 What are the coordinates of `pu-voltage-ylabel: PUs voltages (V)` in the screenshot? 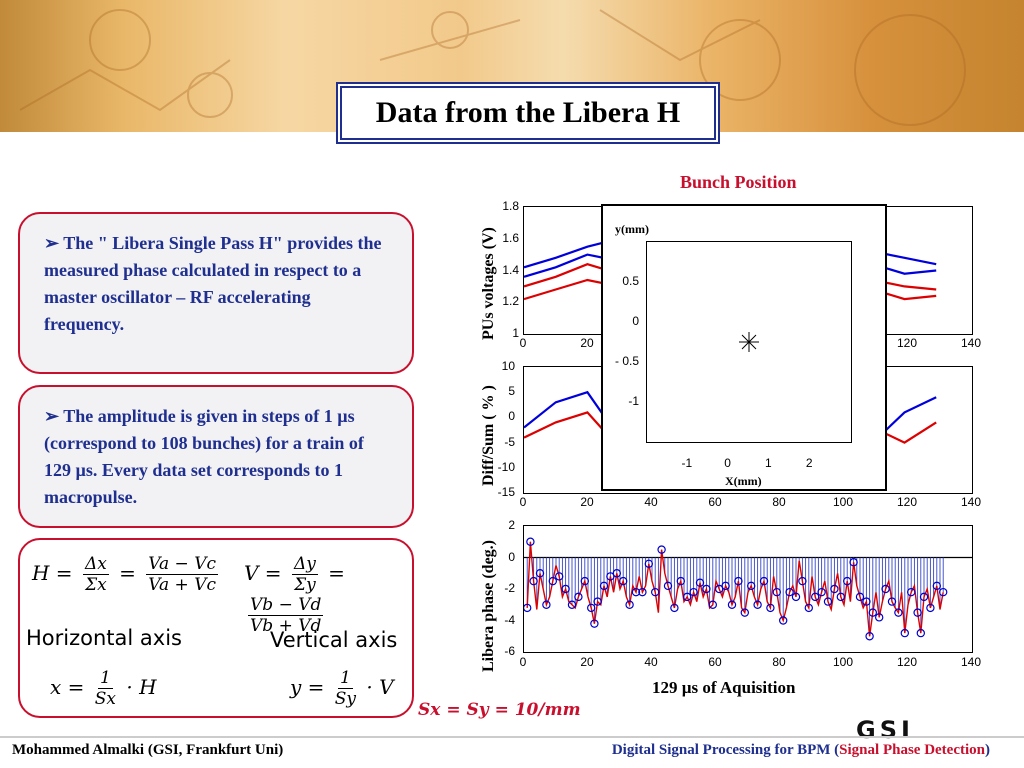 It's located at (488, 283).